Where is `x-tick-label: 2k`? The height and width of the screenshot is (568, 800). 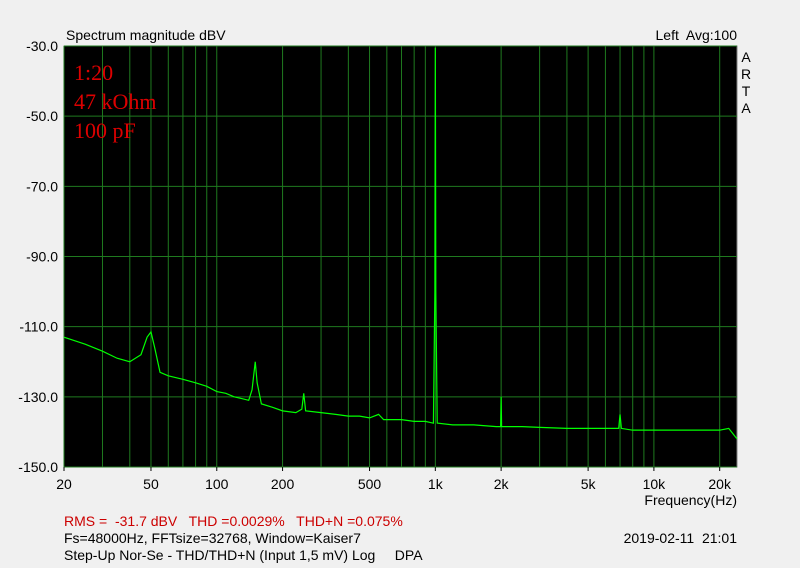 x-tick-label: 2k is located at coordinates (502, 484).